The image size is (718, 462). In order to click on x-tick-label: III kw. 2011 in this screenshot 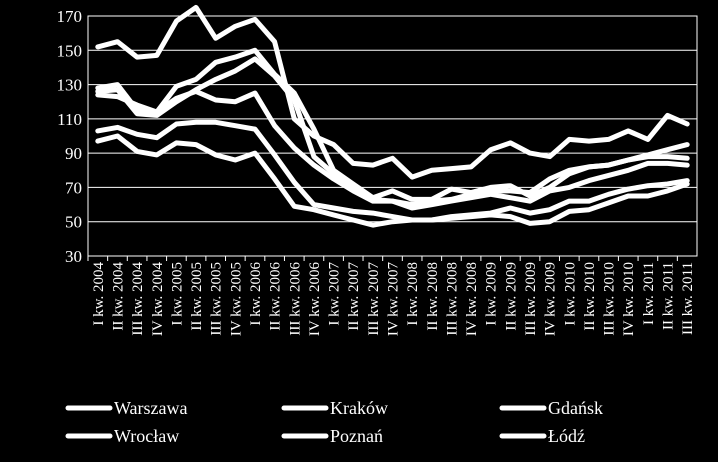, I will do `click(688, 298)`.